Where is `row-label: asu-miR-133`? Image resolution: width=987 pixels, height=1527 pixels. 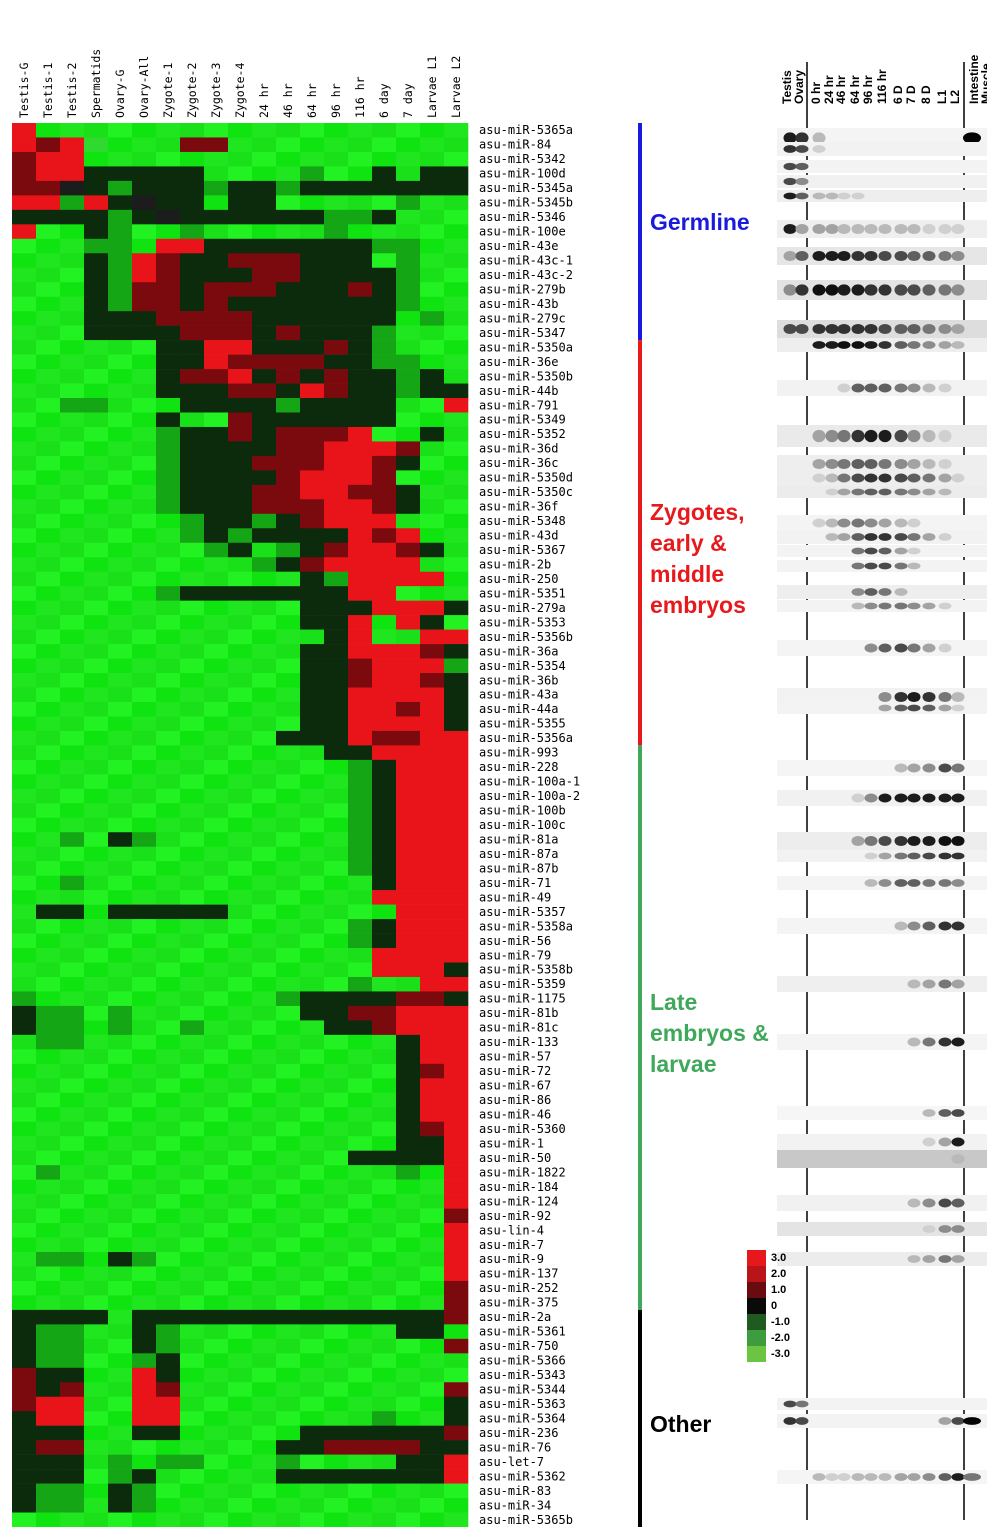 row-label: asu-miR-133 is located at coordinates (518, 1042).